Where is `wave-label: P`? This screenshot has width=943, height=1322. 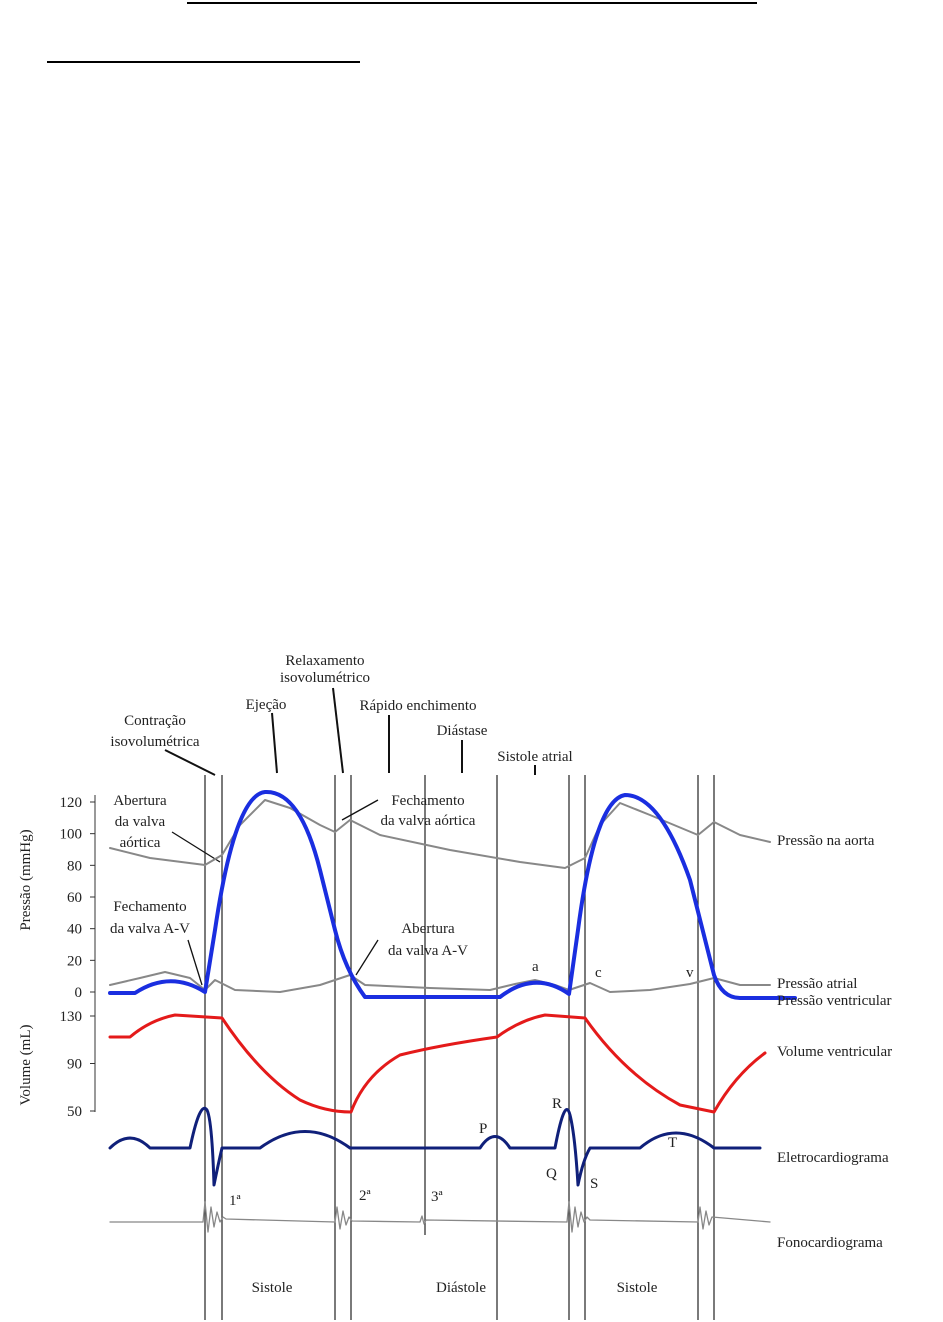 wave-label: P is located at coordinates (483, 1129).